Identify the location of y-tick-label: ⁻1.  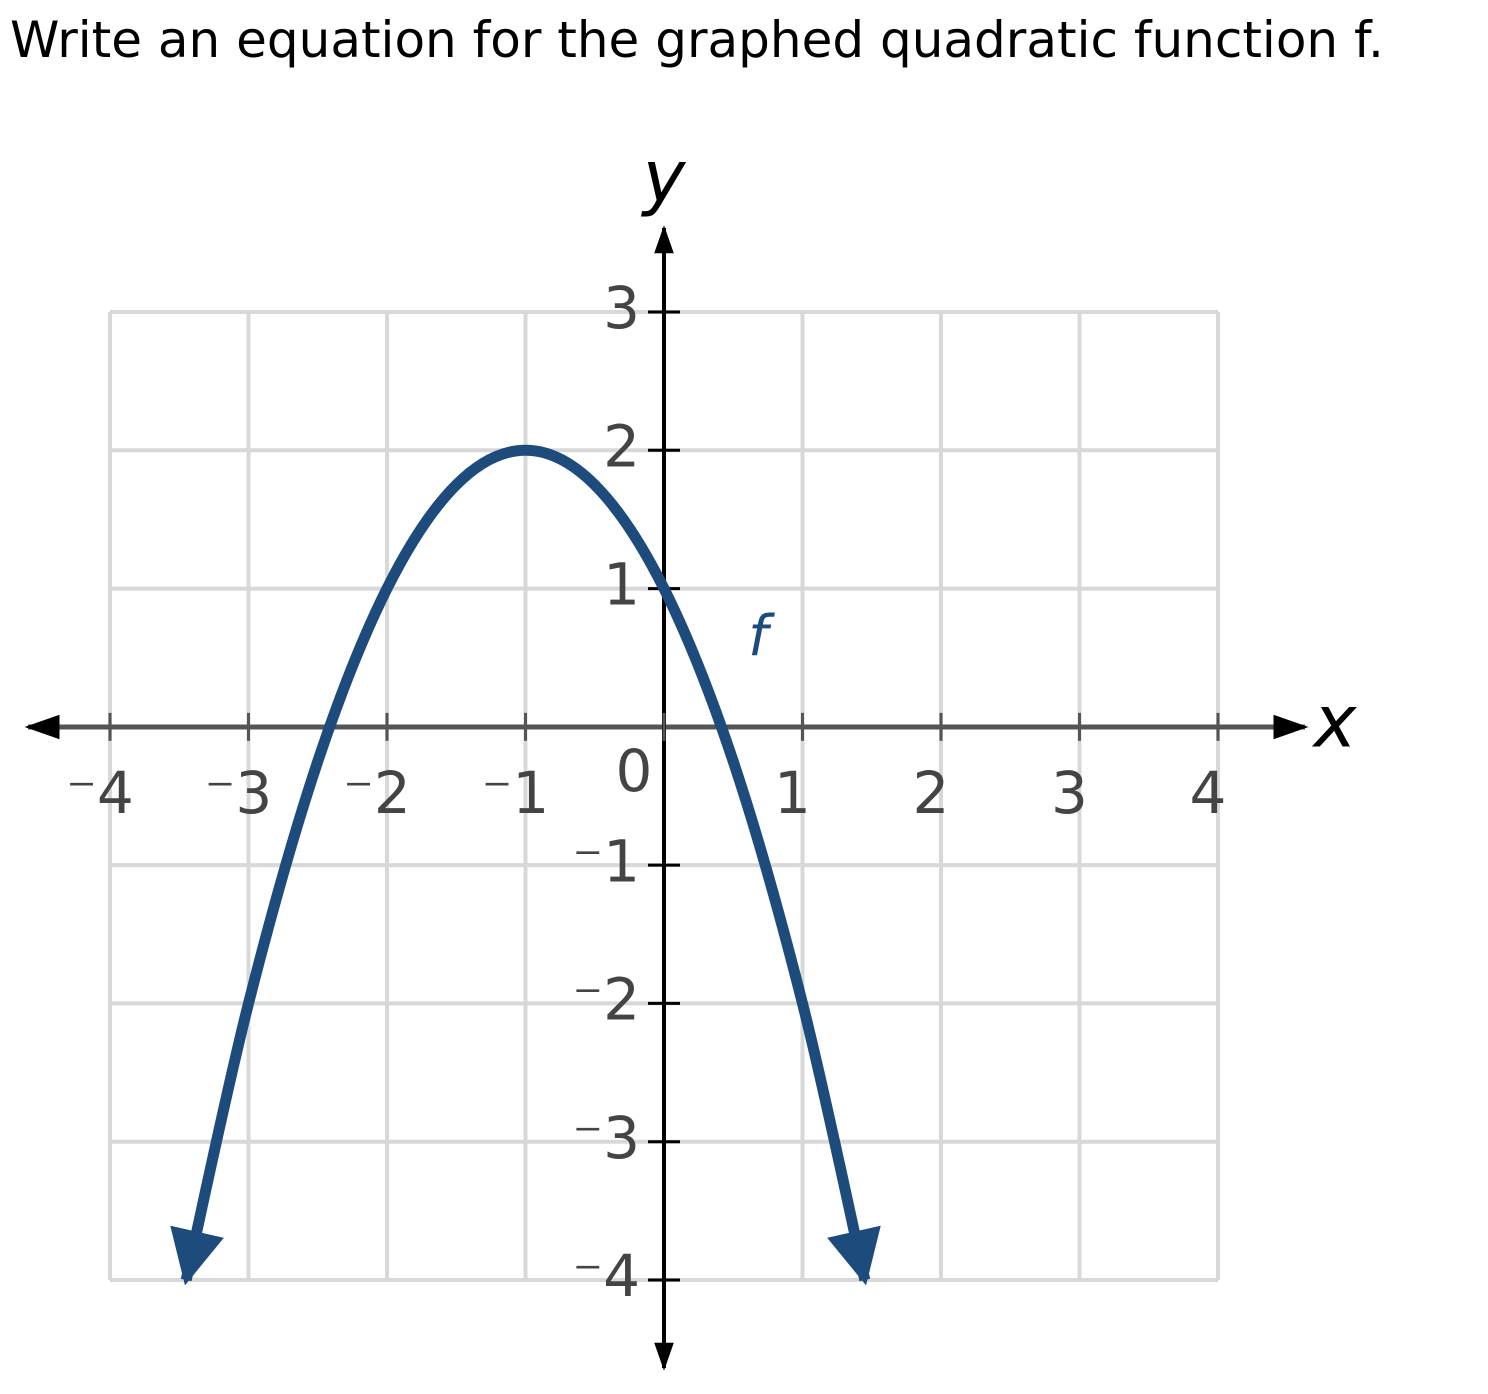
(606, 861).